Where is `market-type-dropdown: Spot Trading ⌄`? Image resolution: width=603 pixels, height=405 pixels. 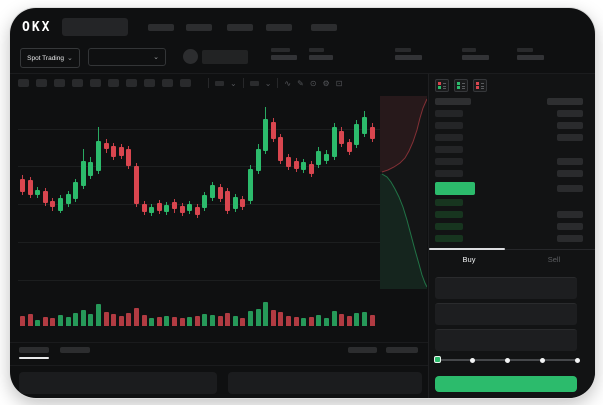
market-type-dropdown: Spot Trading ⌄ is located at coordinates (50, 58).